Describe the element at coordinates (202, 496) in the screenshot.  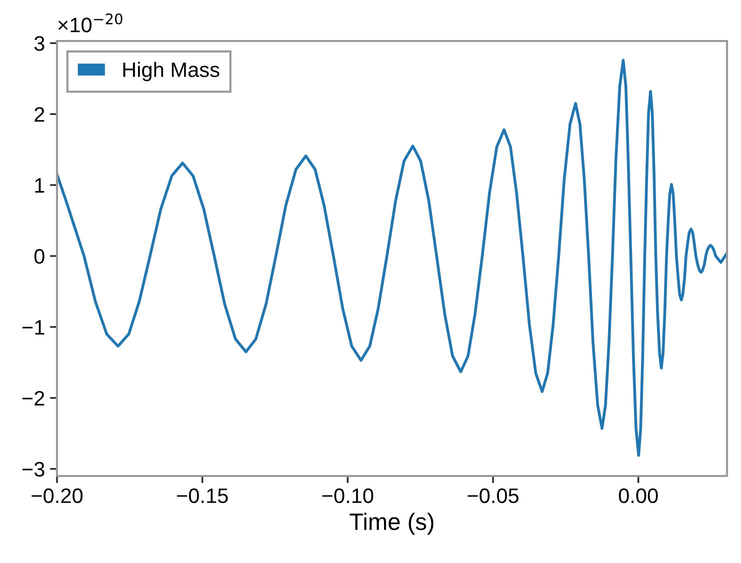
I see `x-tick-label: −0.15` at that location.